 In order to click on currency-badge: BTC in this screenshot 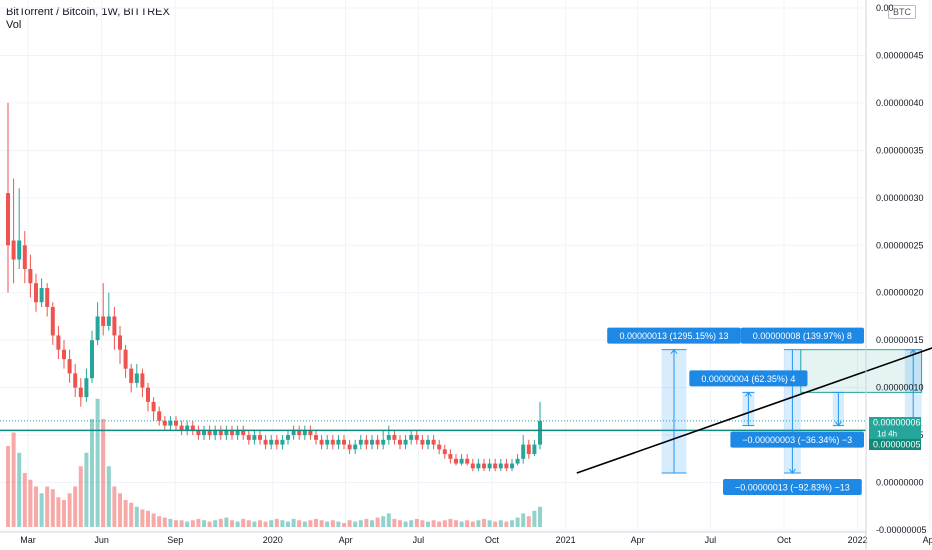, I will do `click(902, 12)`.